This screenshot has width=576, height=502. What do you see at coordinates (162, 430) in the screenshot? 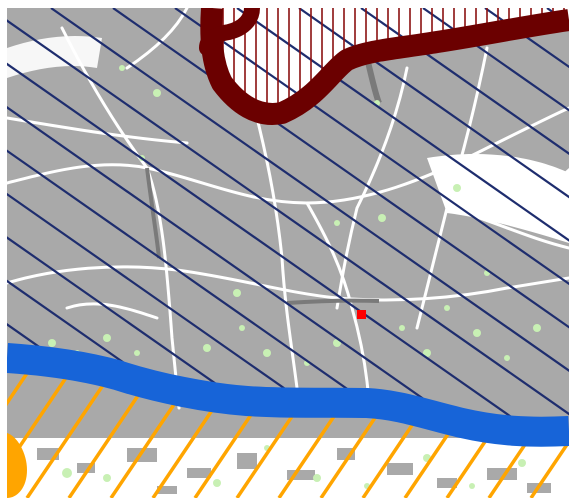
I see `orange-hatch-line` at bounding box center [162, 430].